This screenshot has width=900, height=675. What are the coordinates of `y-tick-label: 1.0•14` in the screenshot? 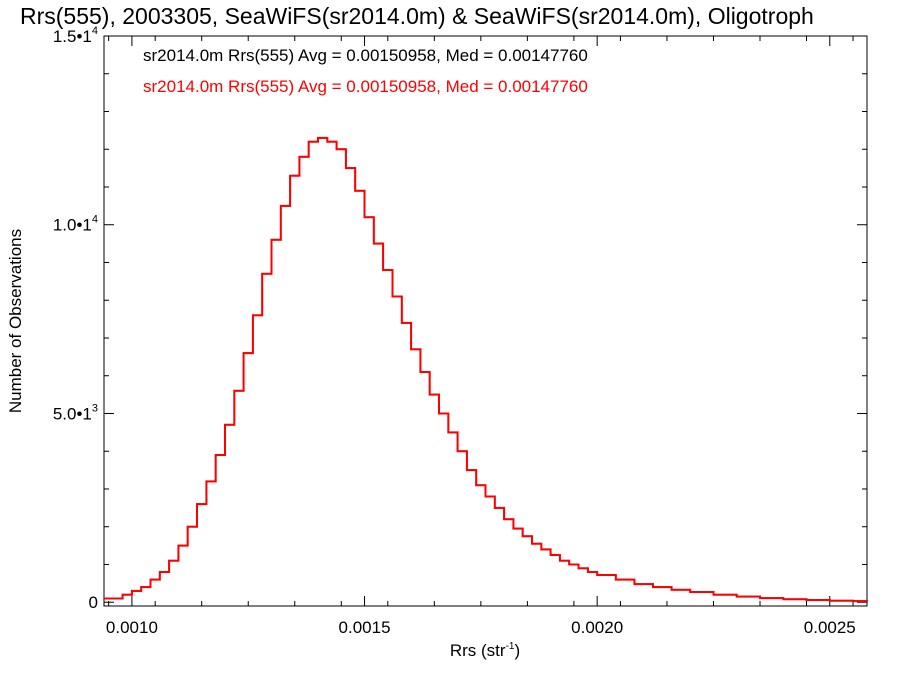 It's located at (75, 224).